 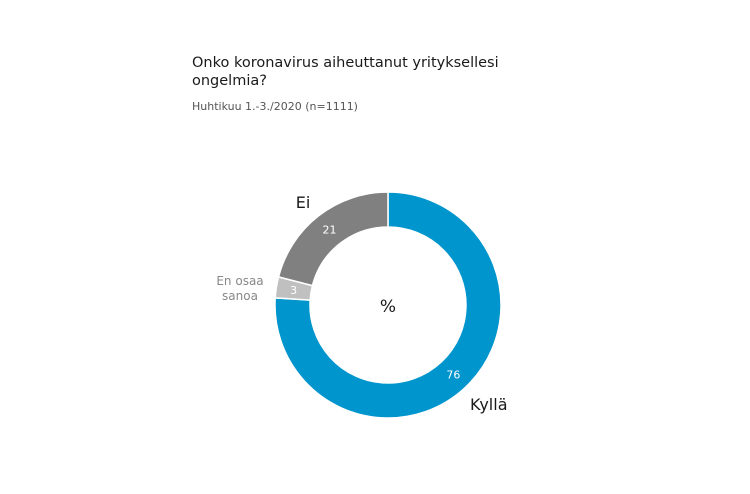 What do you see at coordinates (489, 404) in the screenshot?
I see `category-label-kylla: Kyllä` at bounding box center [489, 404].